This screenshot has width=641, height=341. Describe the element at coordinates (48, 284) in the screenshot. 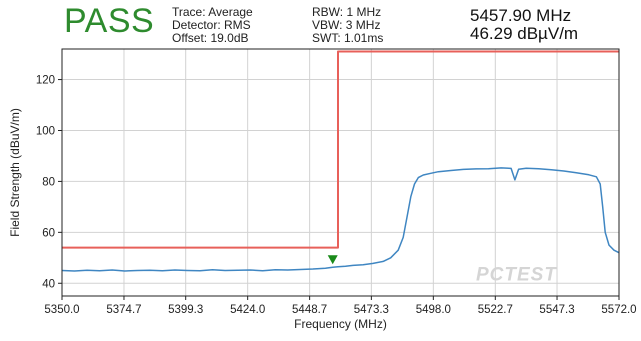

I see `y-tick-label: 40` at that location.